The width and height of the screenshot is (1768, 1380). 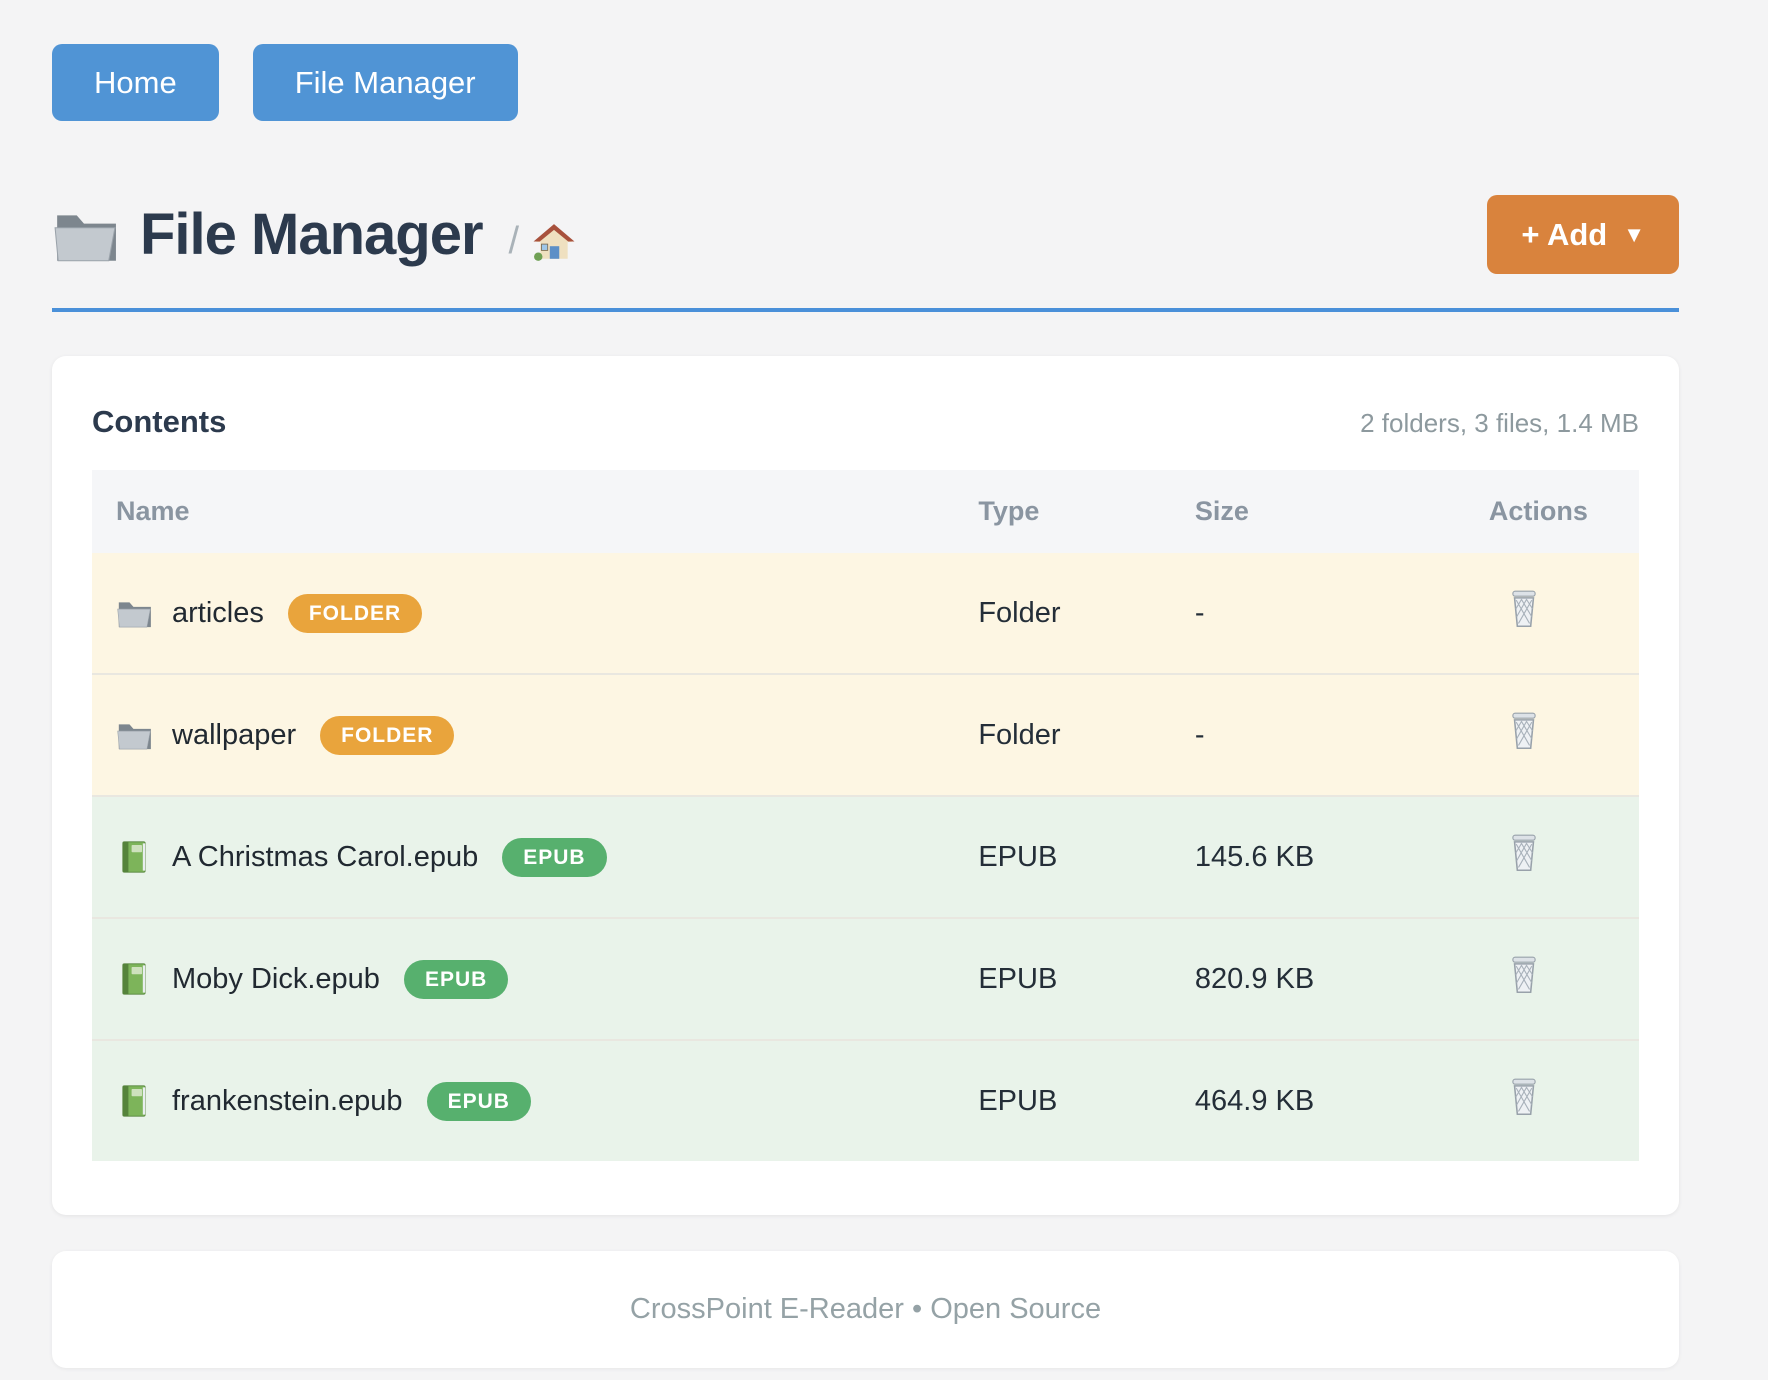 What do you see at coordinates (865, 82) in the screenshot?
I see `top-nav: Home File Manager` at bounding box center [865, 82].